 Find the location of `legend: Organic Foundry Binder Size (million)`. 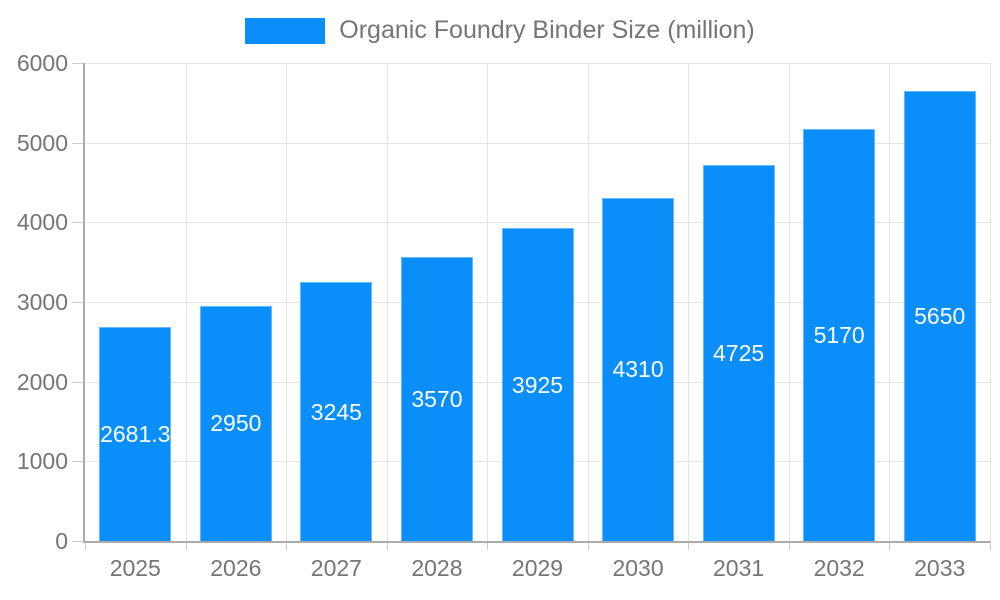

legend: Organic Foundry Binder Size (million) is located at coordinates (500, 30).